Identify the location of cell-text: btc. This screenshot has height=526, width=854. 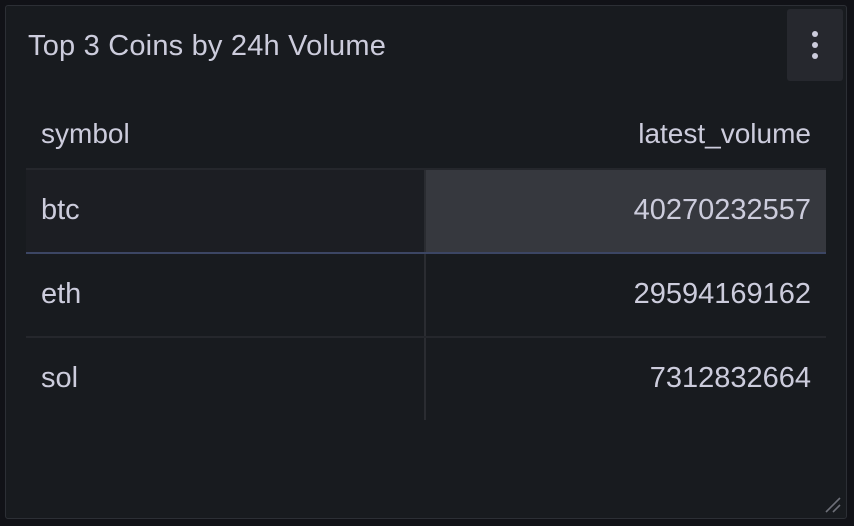
(60, 210).